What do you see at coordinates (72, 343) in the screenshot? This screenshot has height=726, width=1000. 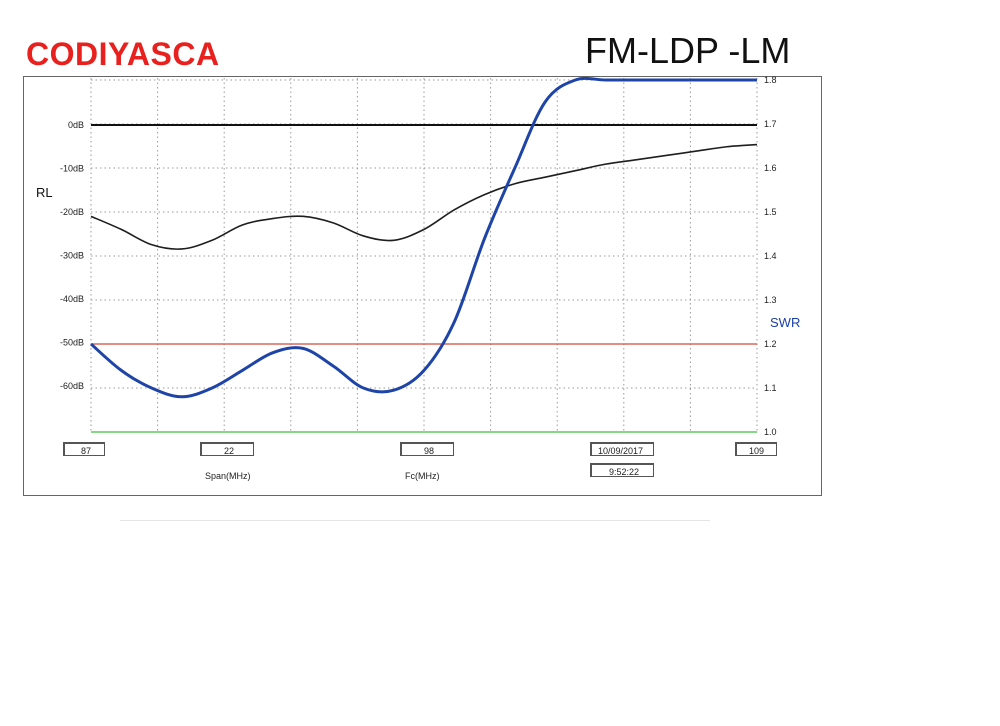 I see `rl-tick-label: -50dB` at bounding box center [72, 343].